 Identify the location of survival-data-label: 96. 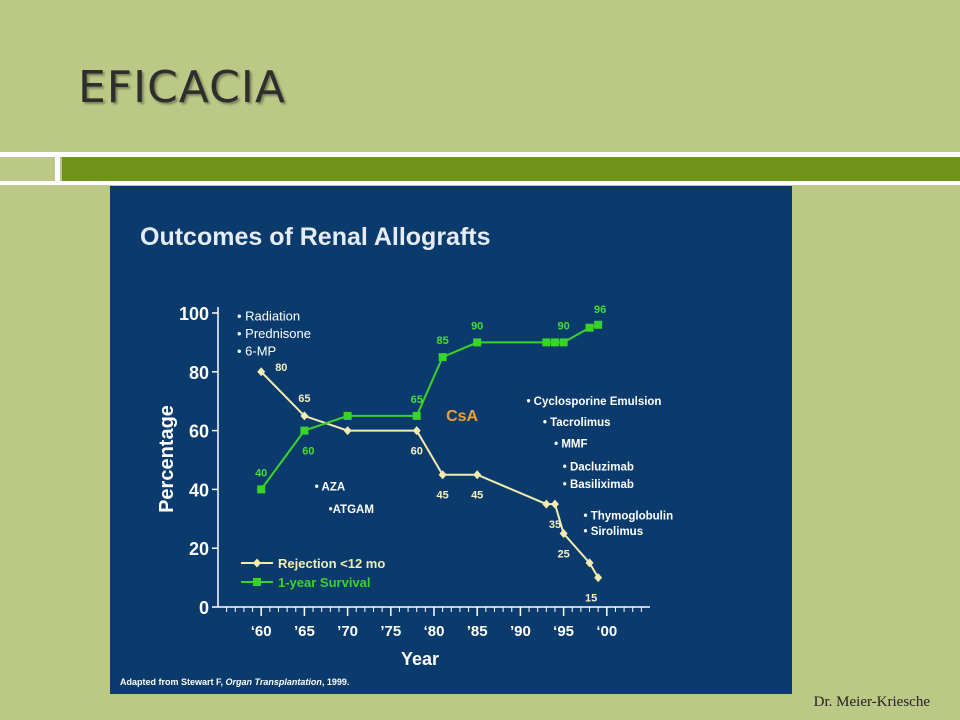
(600, 310).